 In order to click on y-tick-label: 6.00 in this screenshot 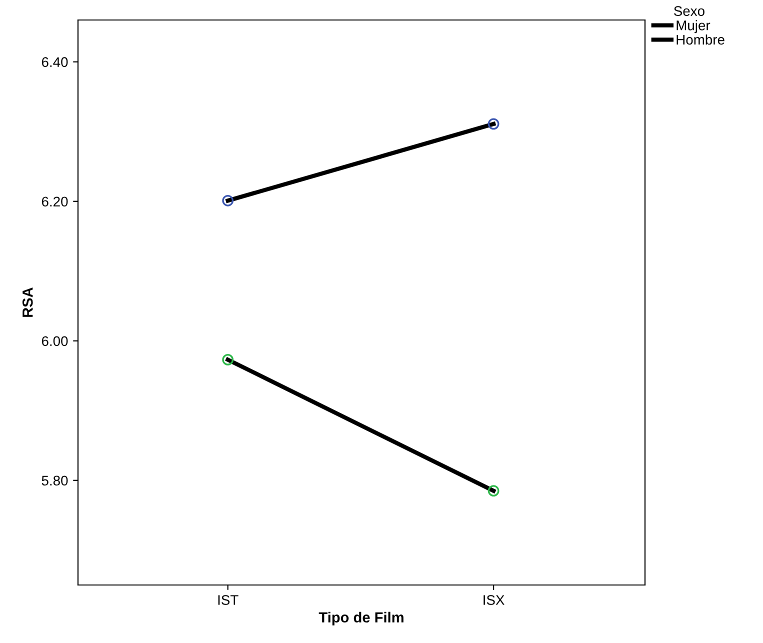, I will do `click(55, 341)`.